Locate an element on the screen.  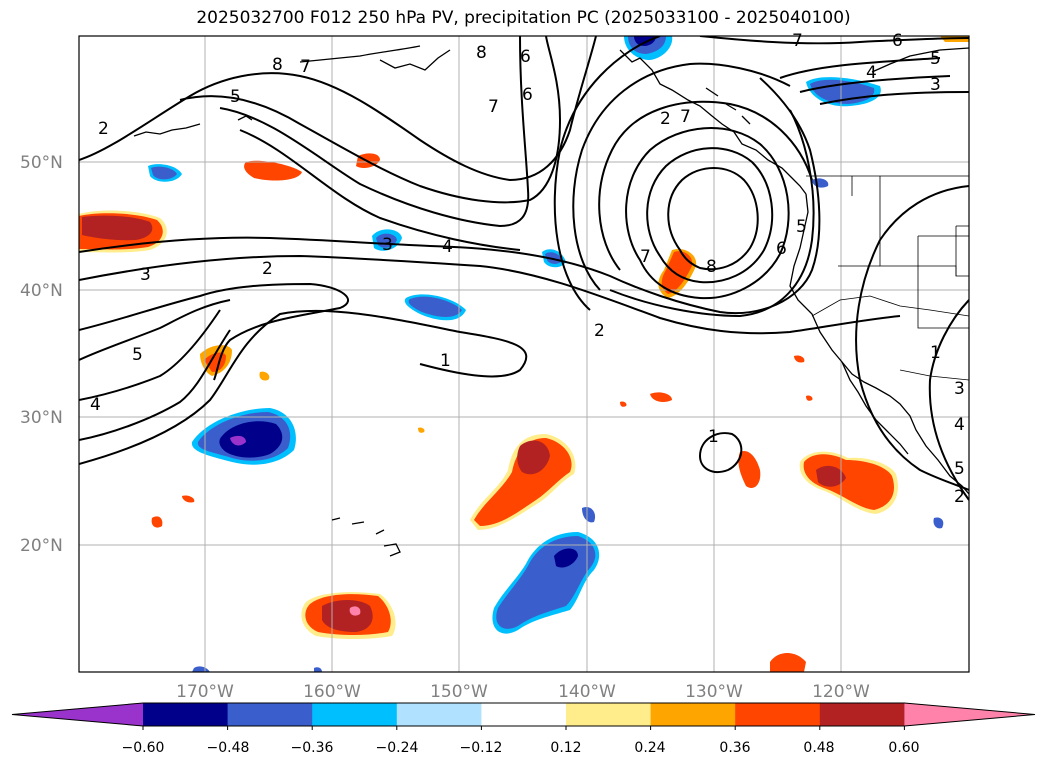
cb-tick-label: 0.36 is located at coordinates (734, 748).